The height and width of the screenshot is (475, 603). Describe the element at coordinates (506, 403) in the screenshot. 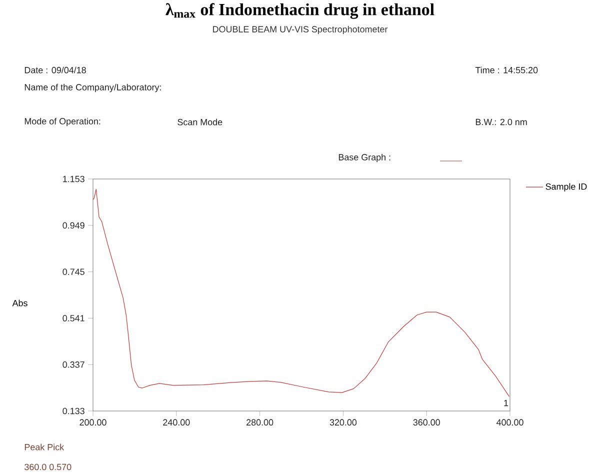

I see `annotation: 1` at that location.